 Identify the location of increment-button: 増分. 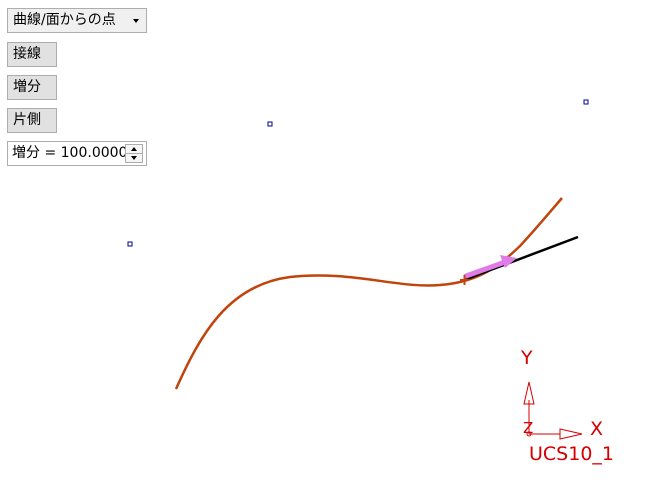
(32, 87).